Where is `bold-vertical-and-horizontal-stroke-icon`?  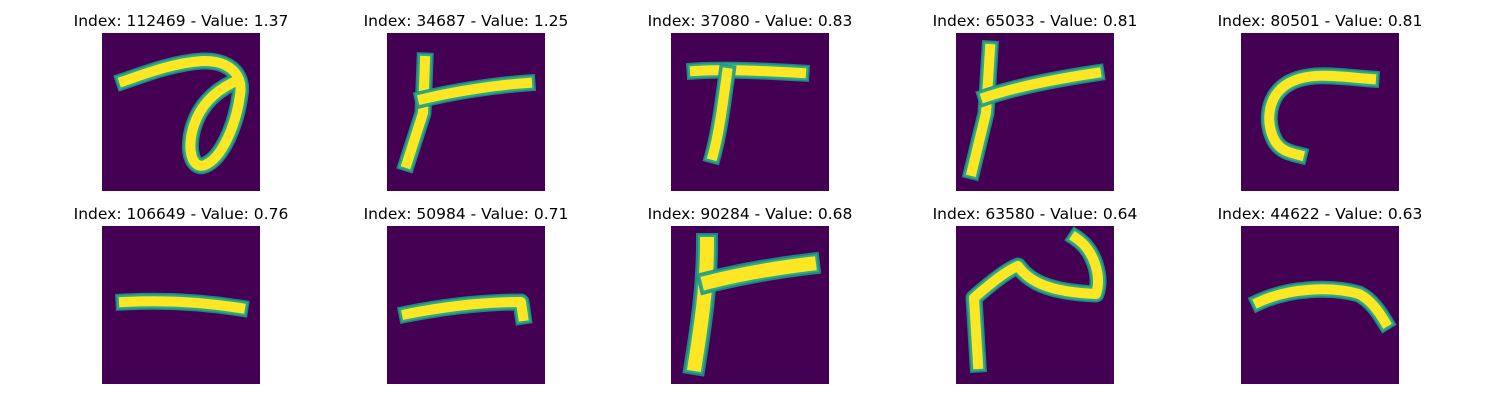 bold-vertical-and-horizontal-stroke-icon is located at coordinates (750, 305).